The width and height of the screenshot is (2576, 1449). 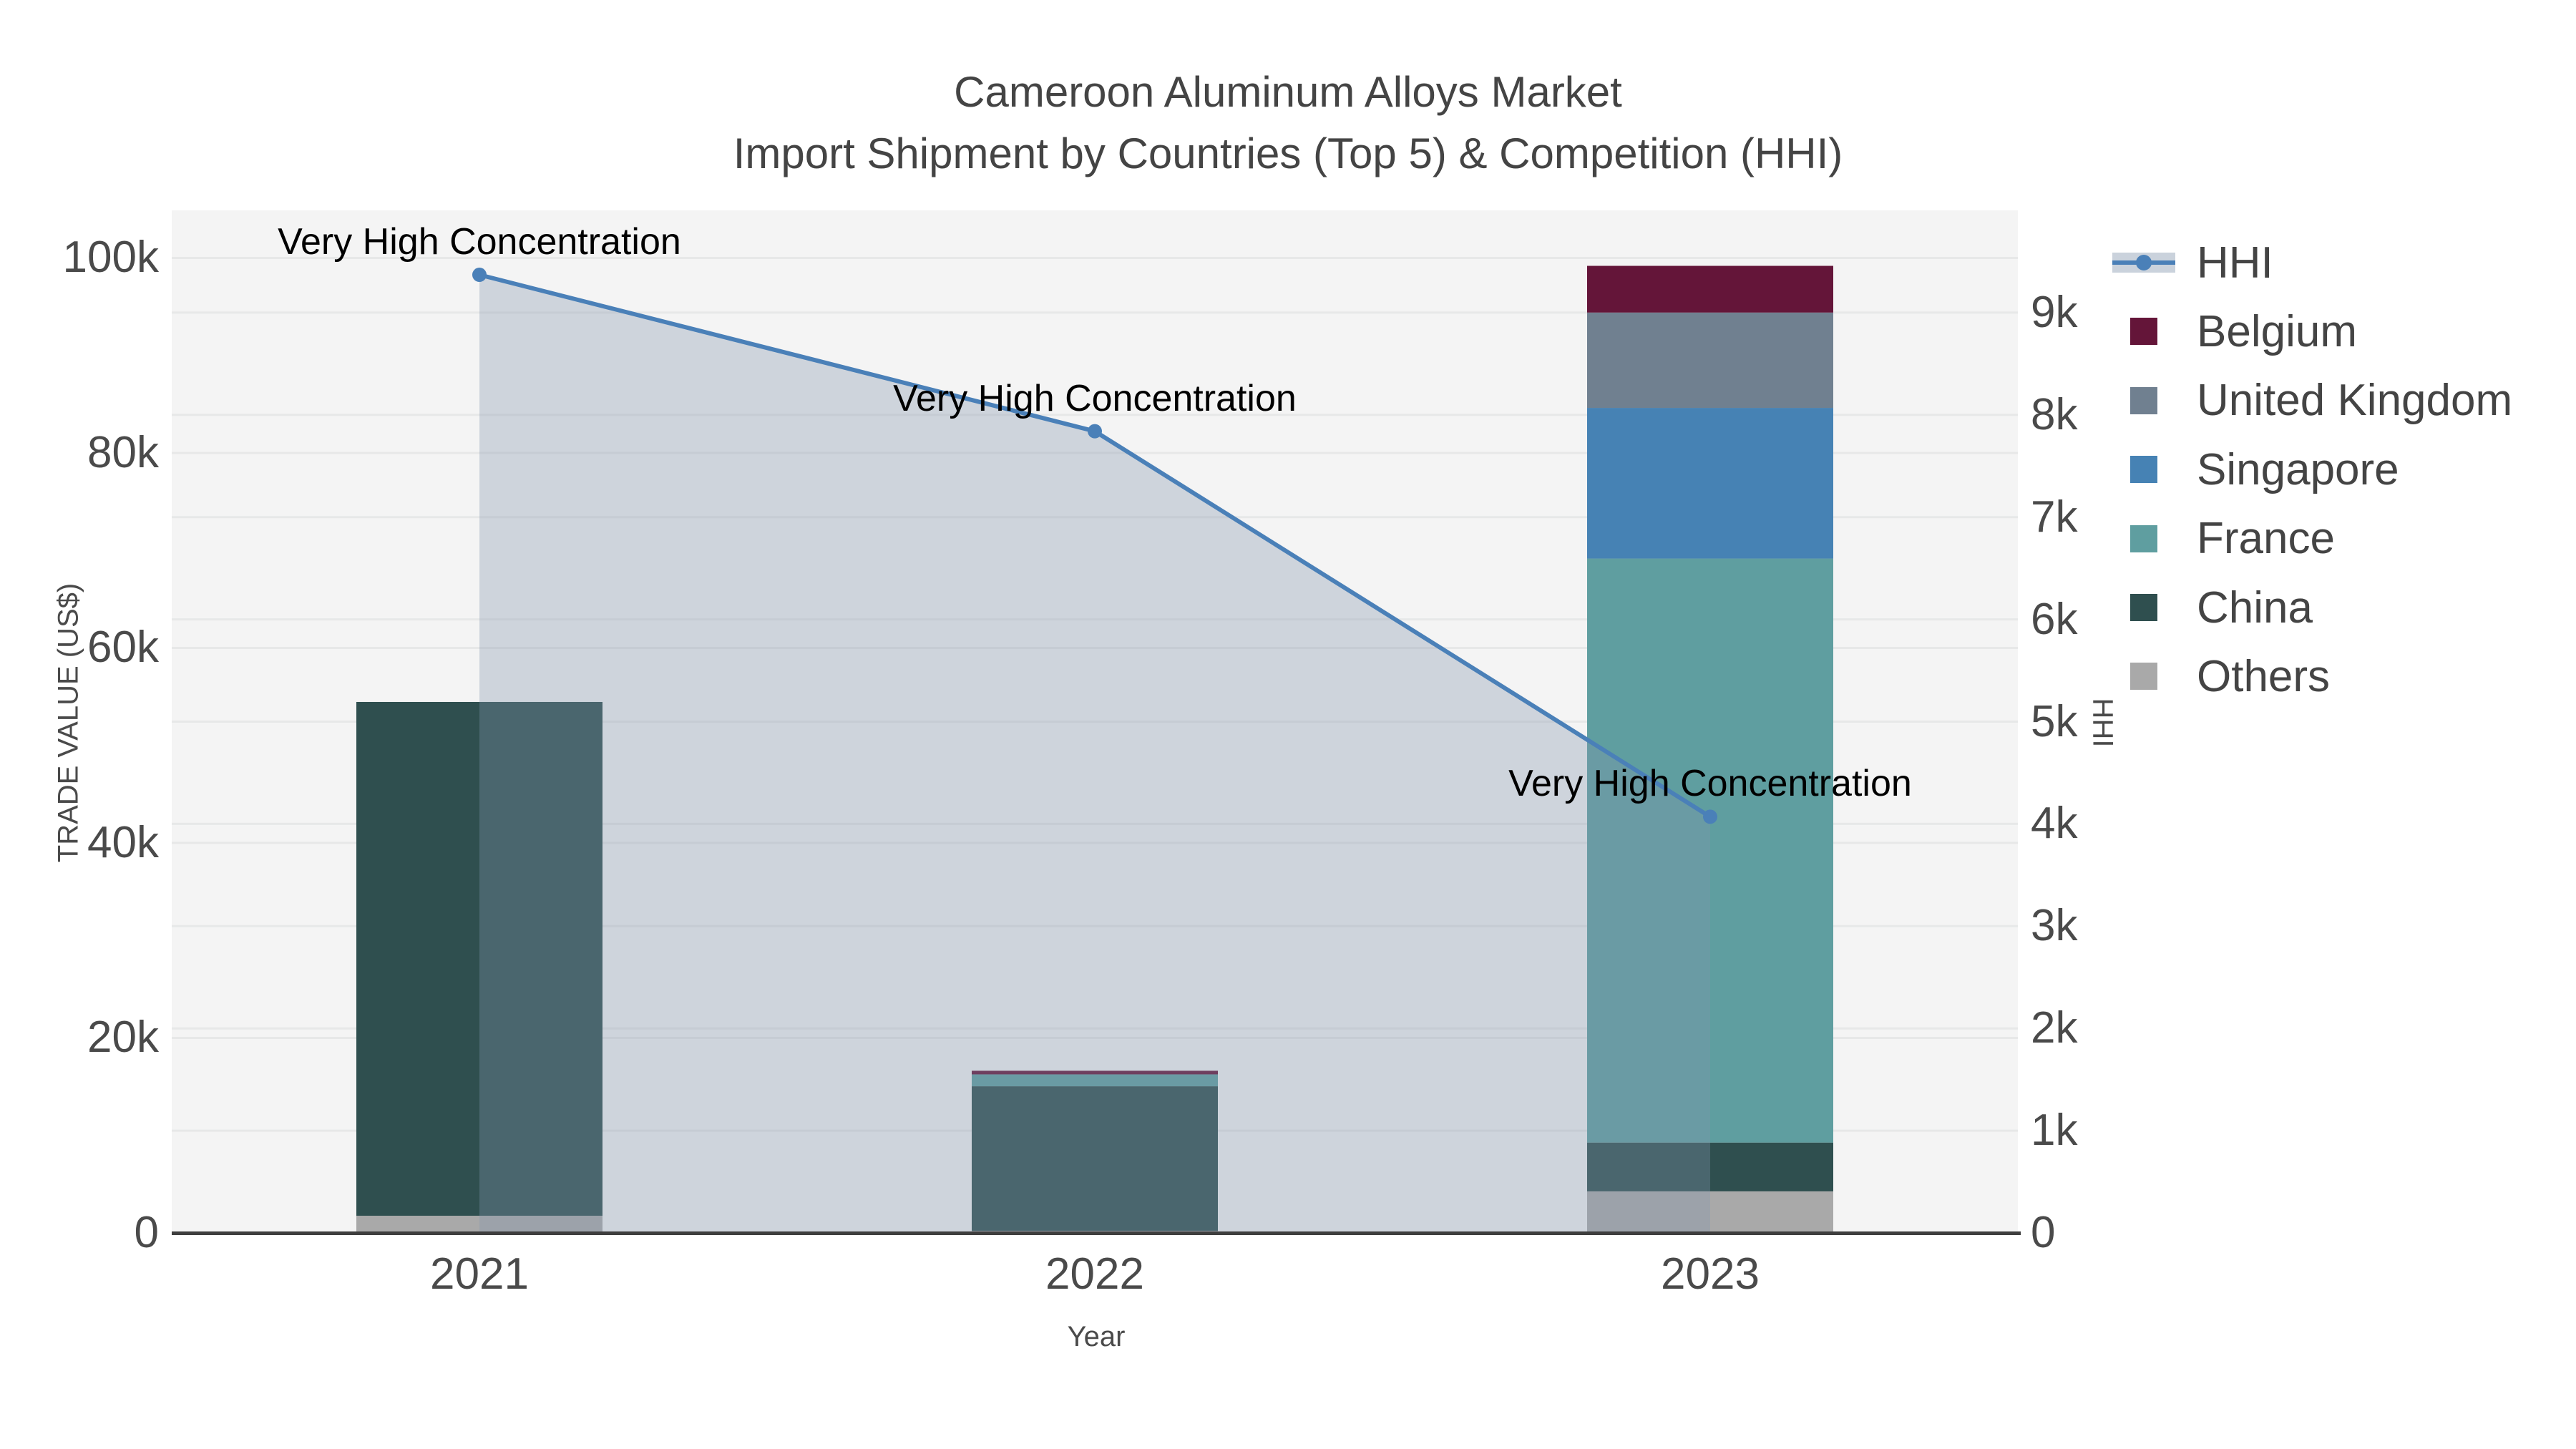 What do you see at coordinates (110, 258) in the screenshot?
I see `y-left-tick-100k: 100k` at bounding box center [110, 258].